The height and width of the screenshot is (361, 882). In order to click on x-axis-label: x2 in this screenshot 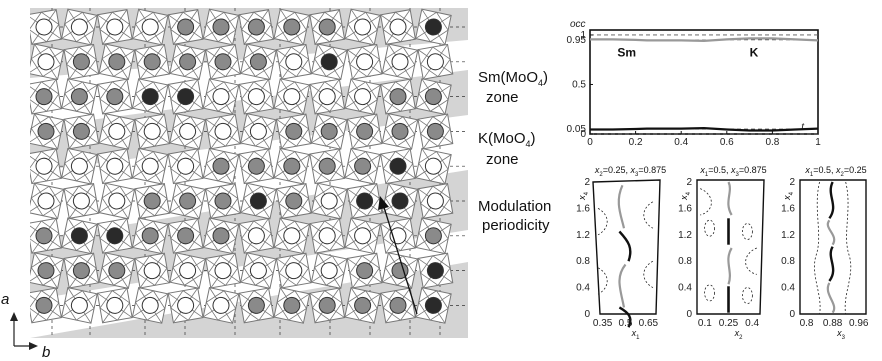, I will do `click(739, 334)`.